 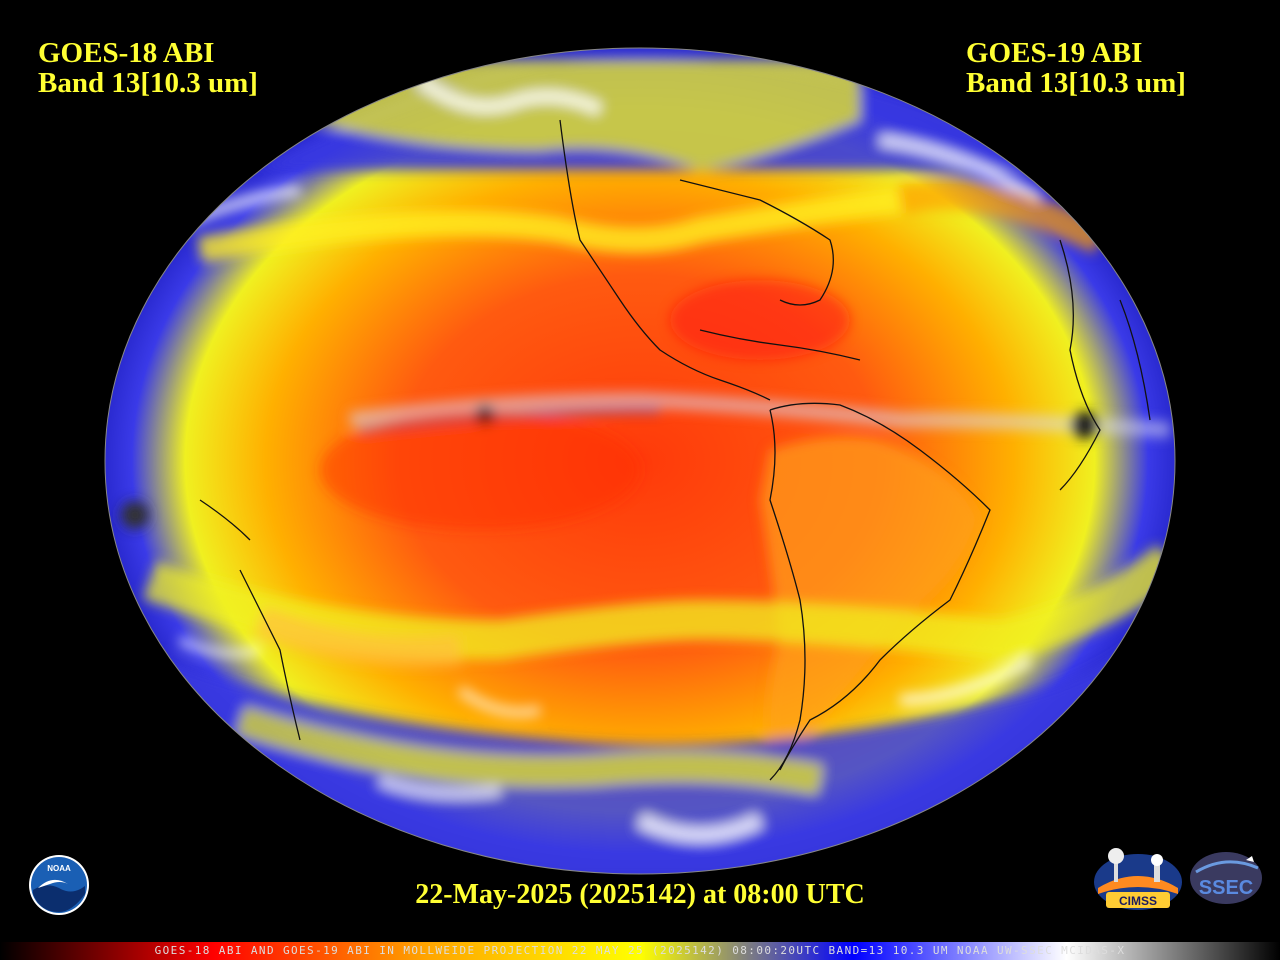 I want to click on left-satellite-title: GOES-18 ABI Band 13[10.3 um], so click(x=148, y=68).